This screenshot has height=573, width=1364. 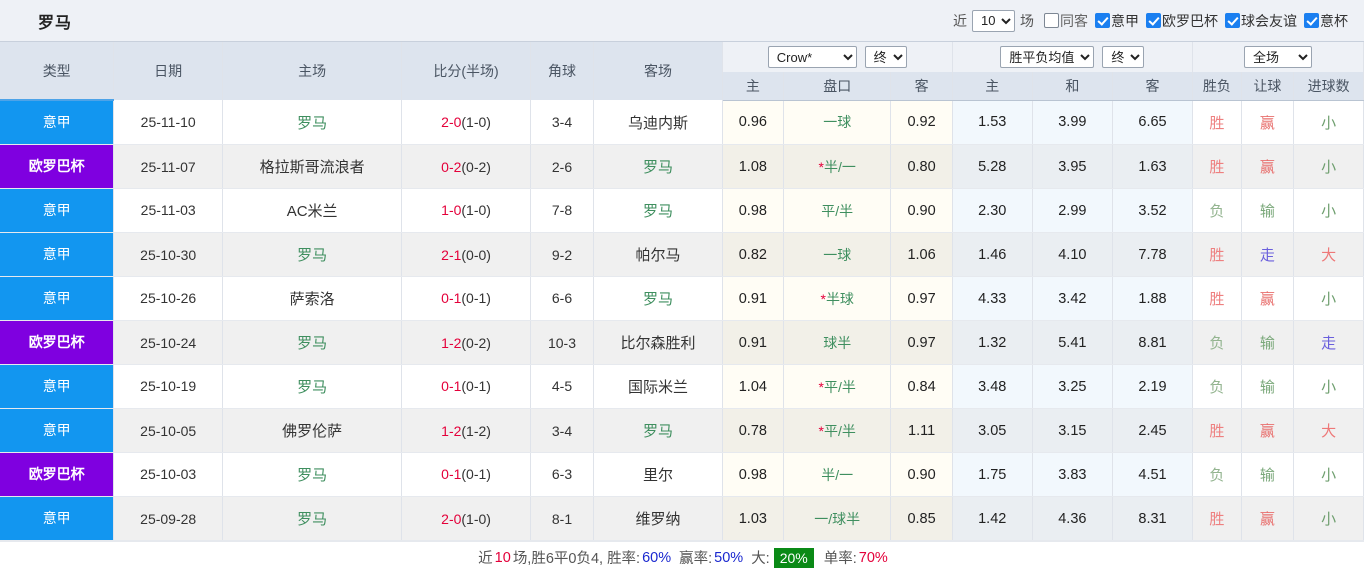 What do you see at coordinates (658, 518) in the screenshot?
I see `cell-away-team: 维罗纳` at bounding box center [658, 518].